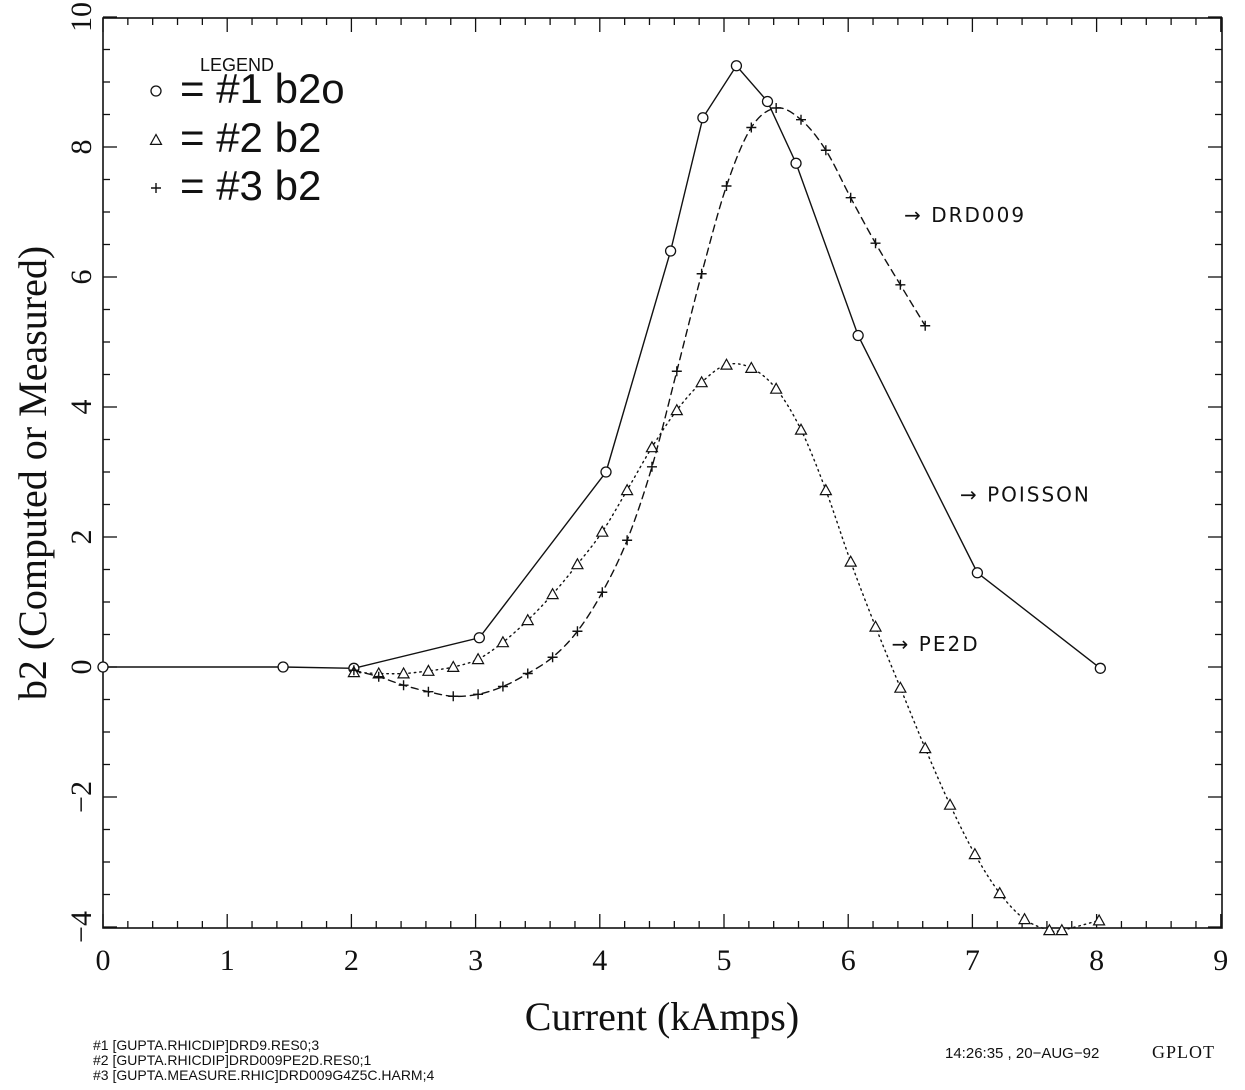  What do you see at coordinates (250, 185) in the screenshot?
I see `legend-label-3: = #3 b2` at bounding box center [250, 185].